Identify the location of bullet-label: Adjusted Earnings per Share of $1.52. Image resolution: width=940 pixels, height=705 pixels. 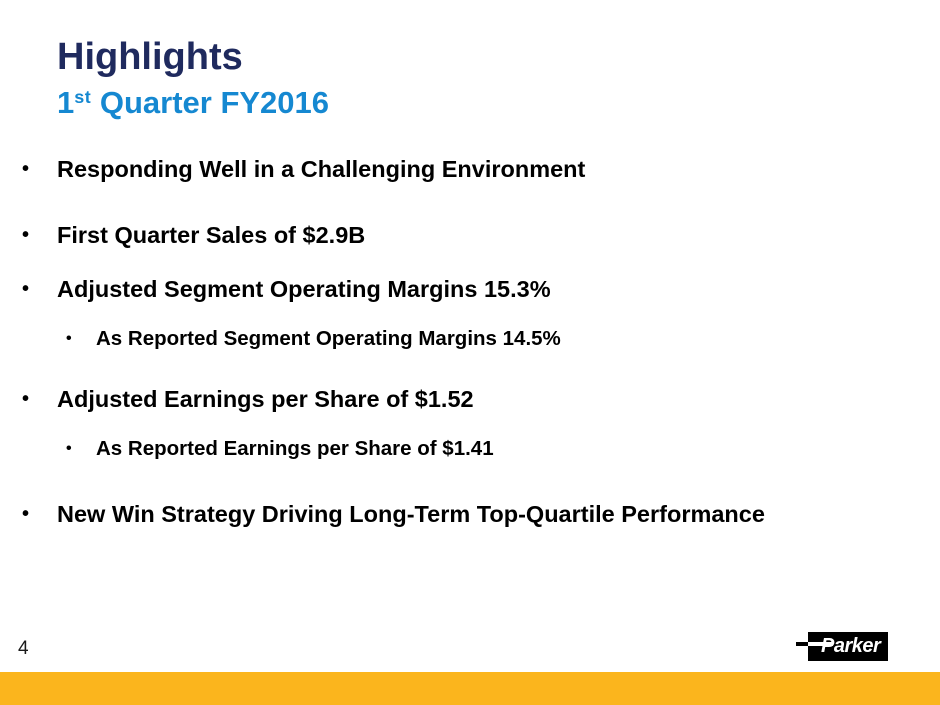
(265, 399).